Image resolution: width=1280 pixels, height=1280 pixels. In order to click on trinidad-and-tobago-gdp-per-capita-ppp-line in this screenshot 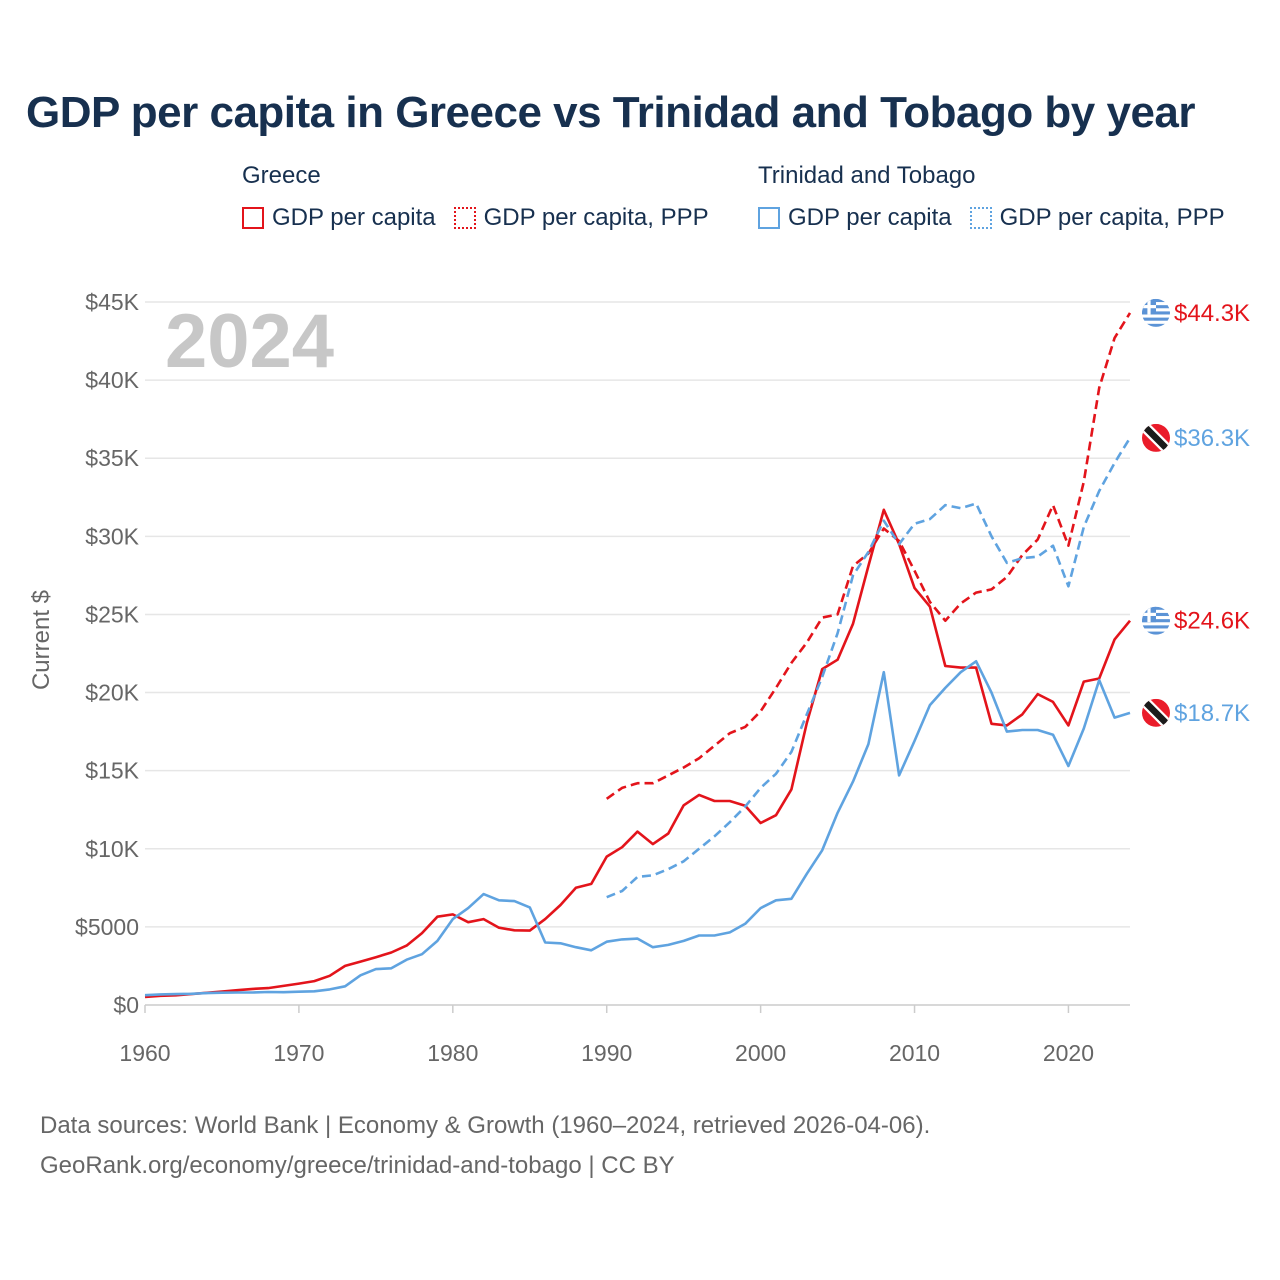, I will do `click(869, 668)`.